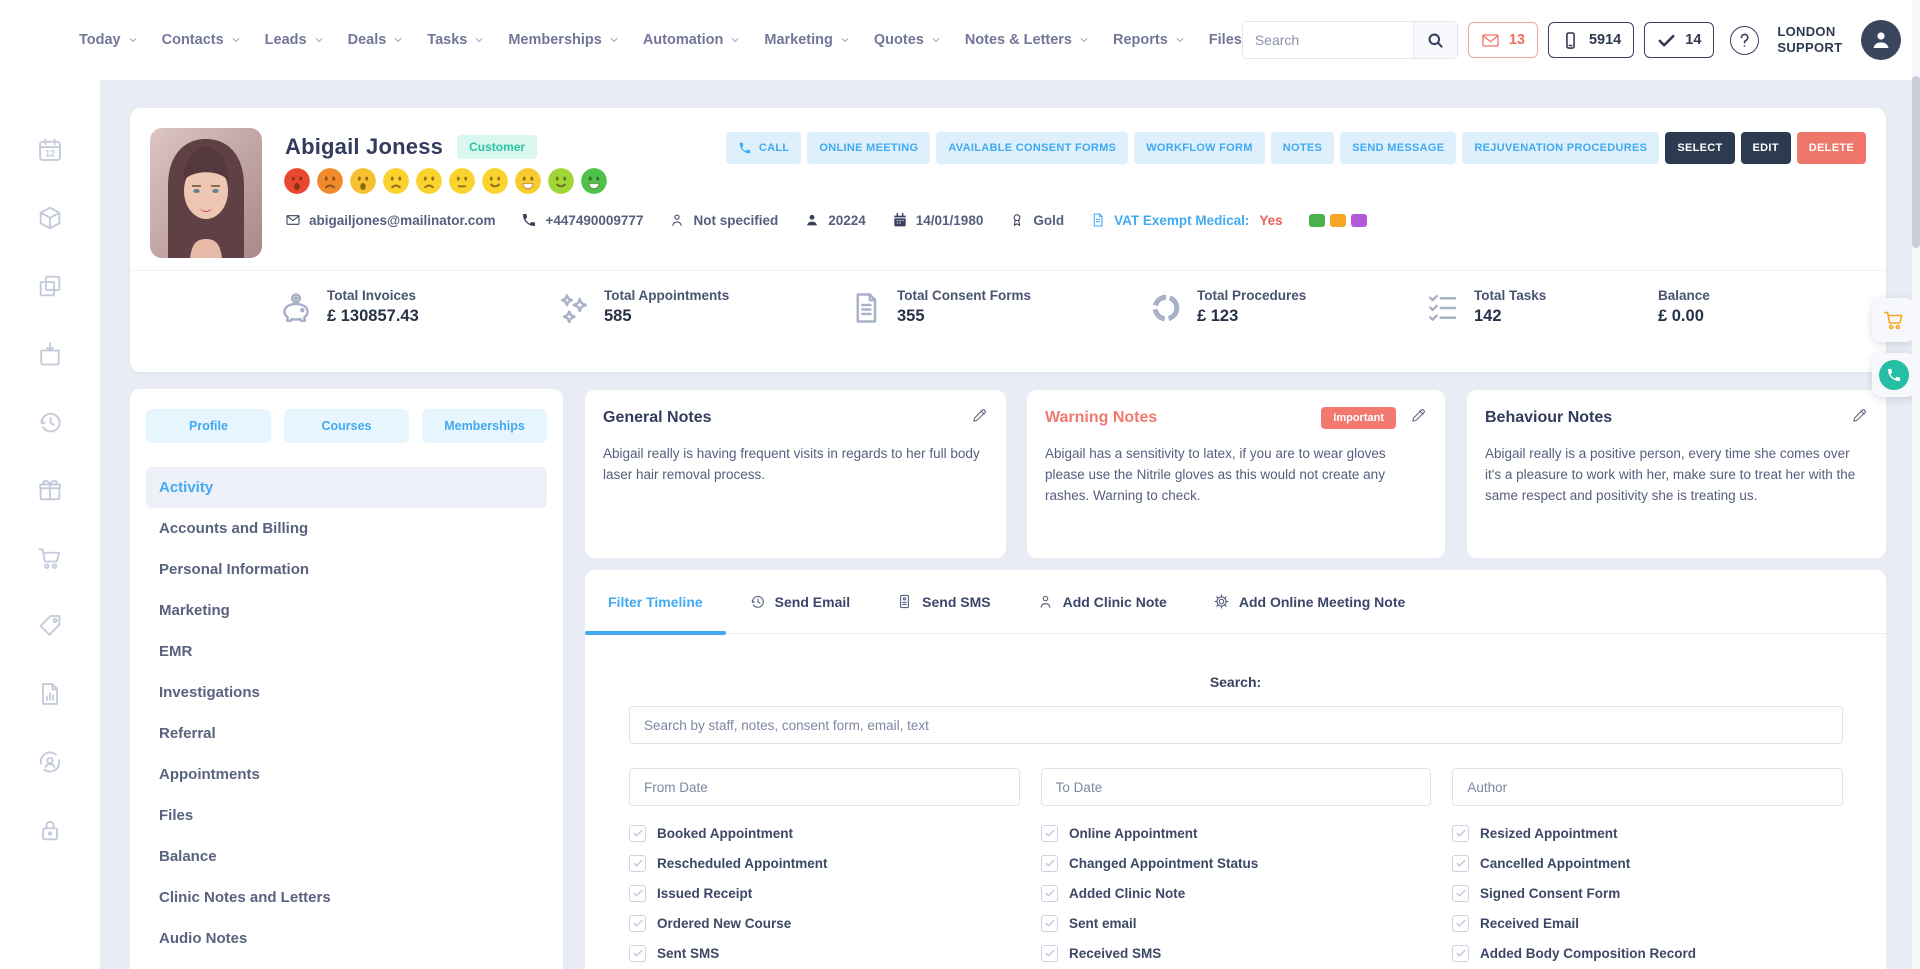  What do you see at coordinates (50, 492) in the screenshot?
I see `rail-gift-button` at bounding box center [50, 492].